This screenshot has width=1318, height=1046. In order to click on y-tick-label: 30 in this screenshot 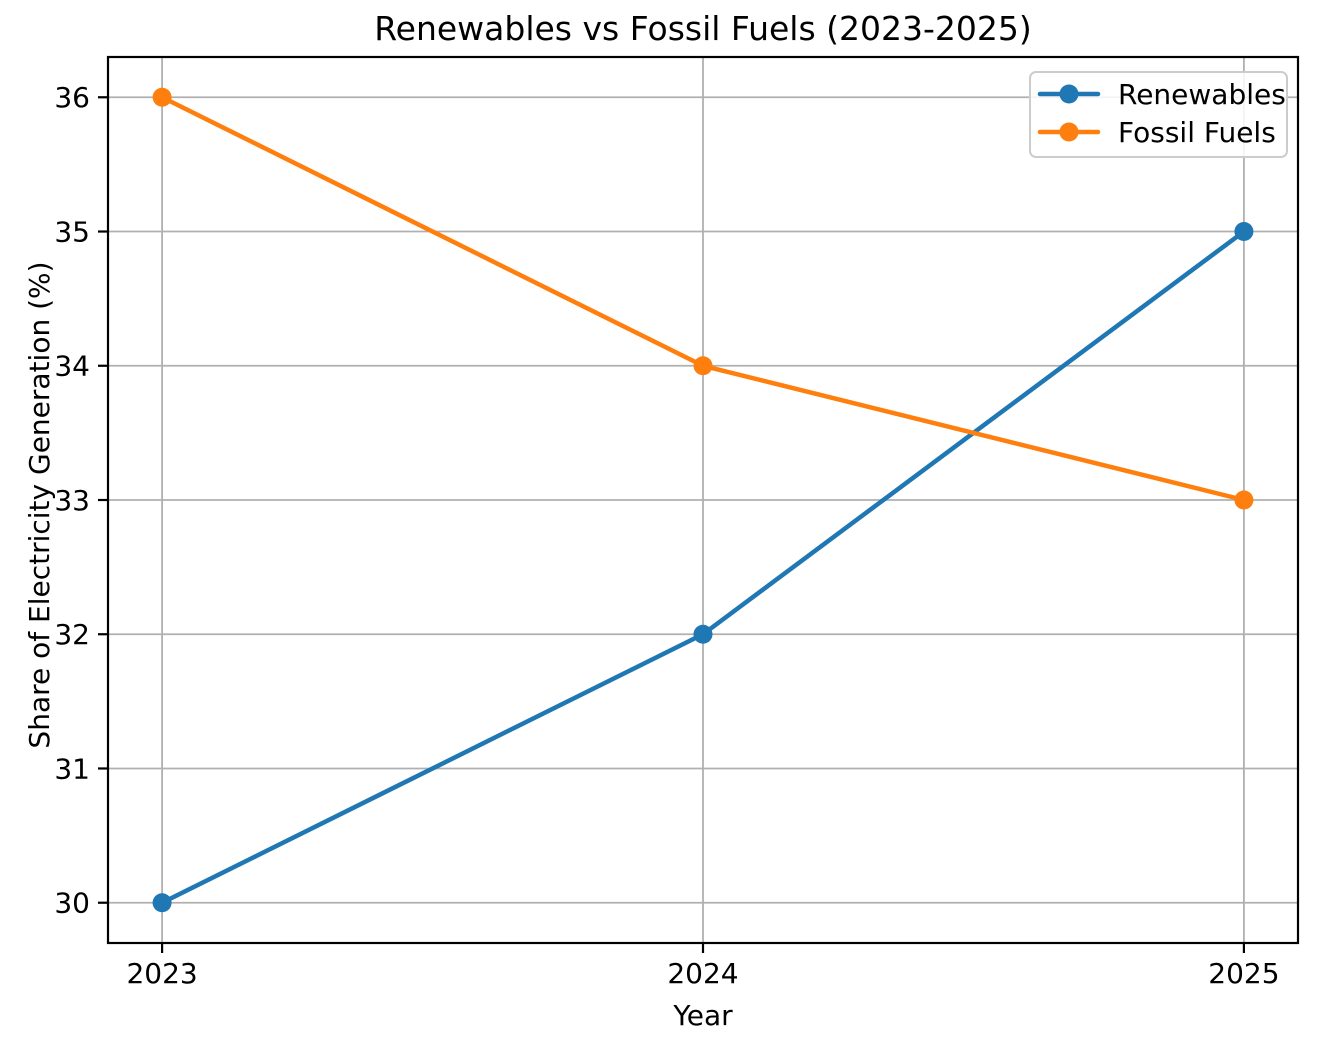, I will do `click(72, 903)`.